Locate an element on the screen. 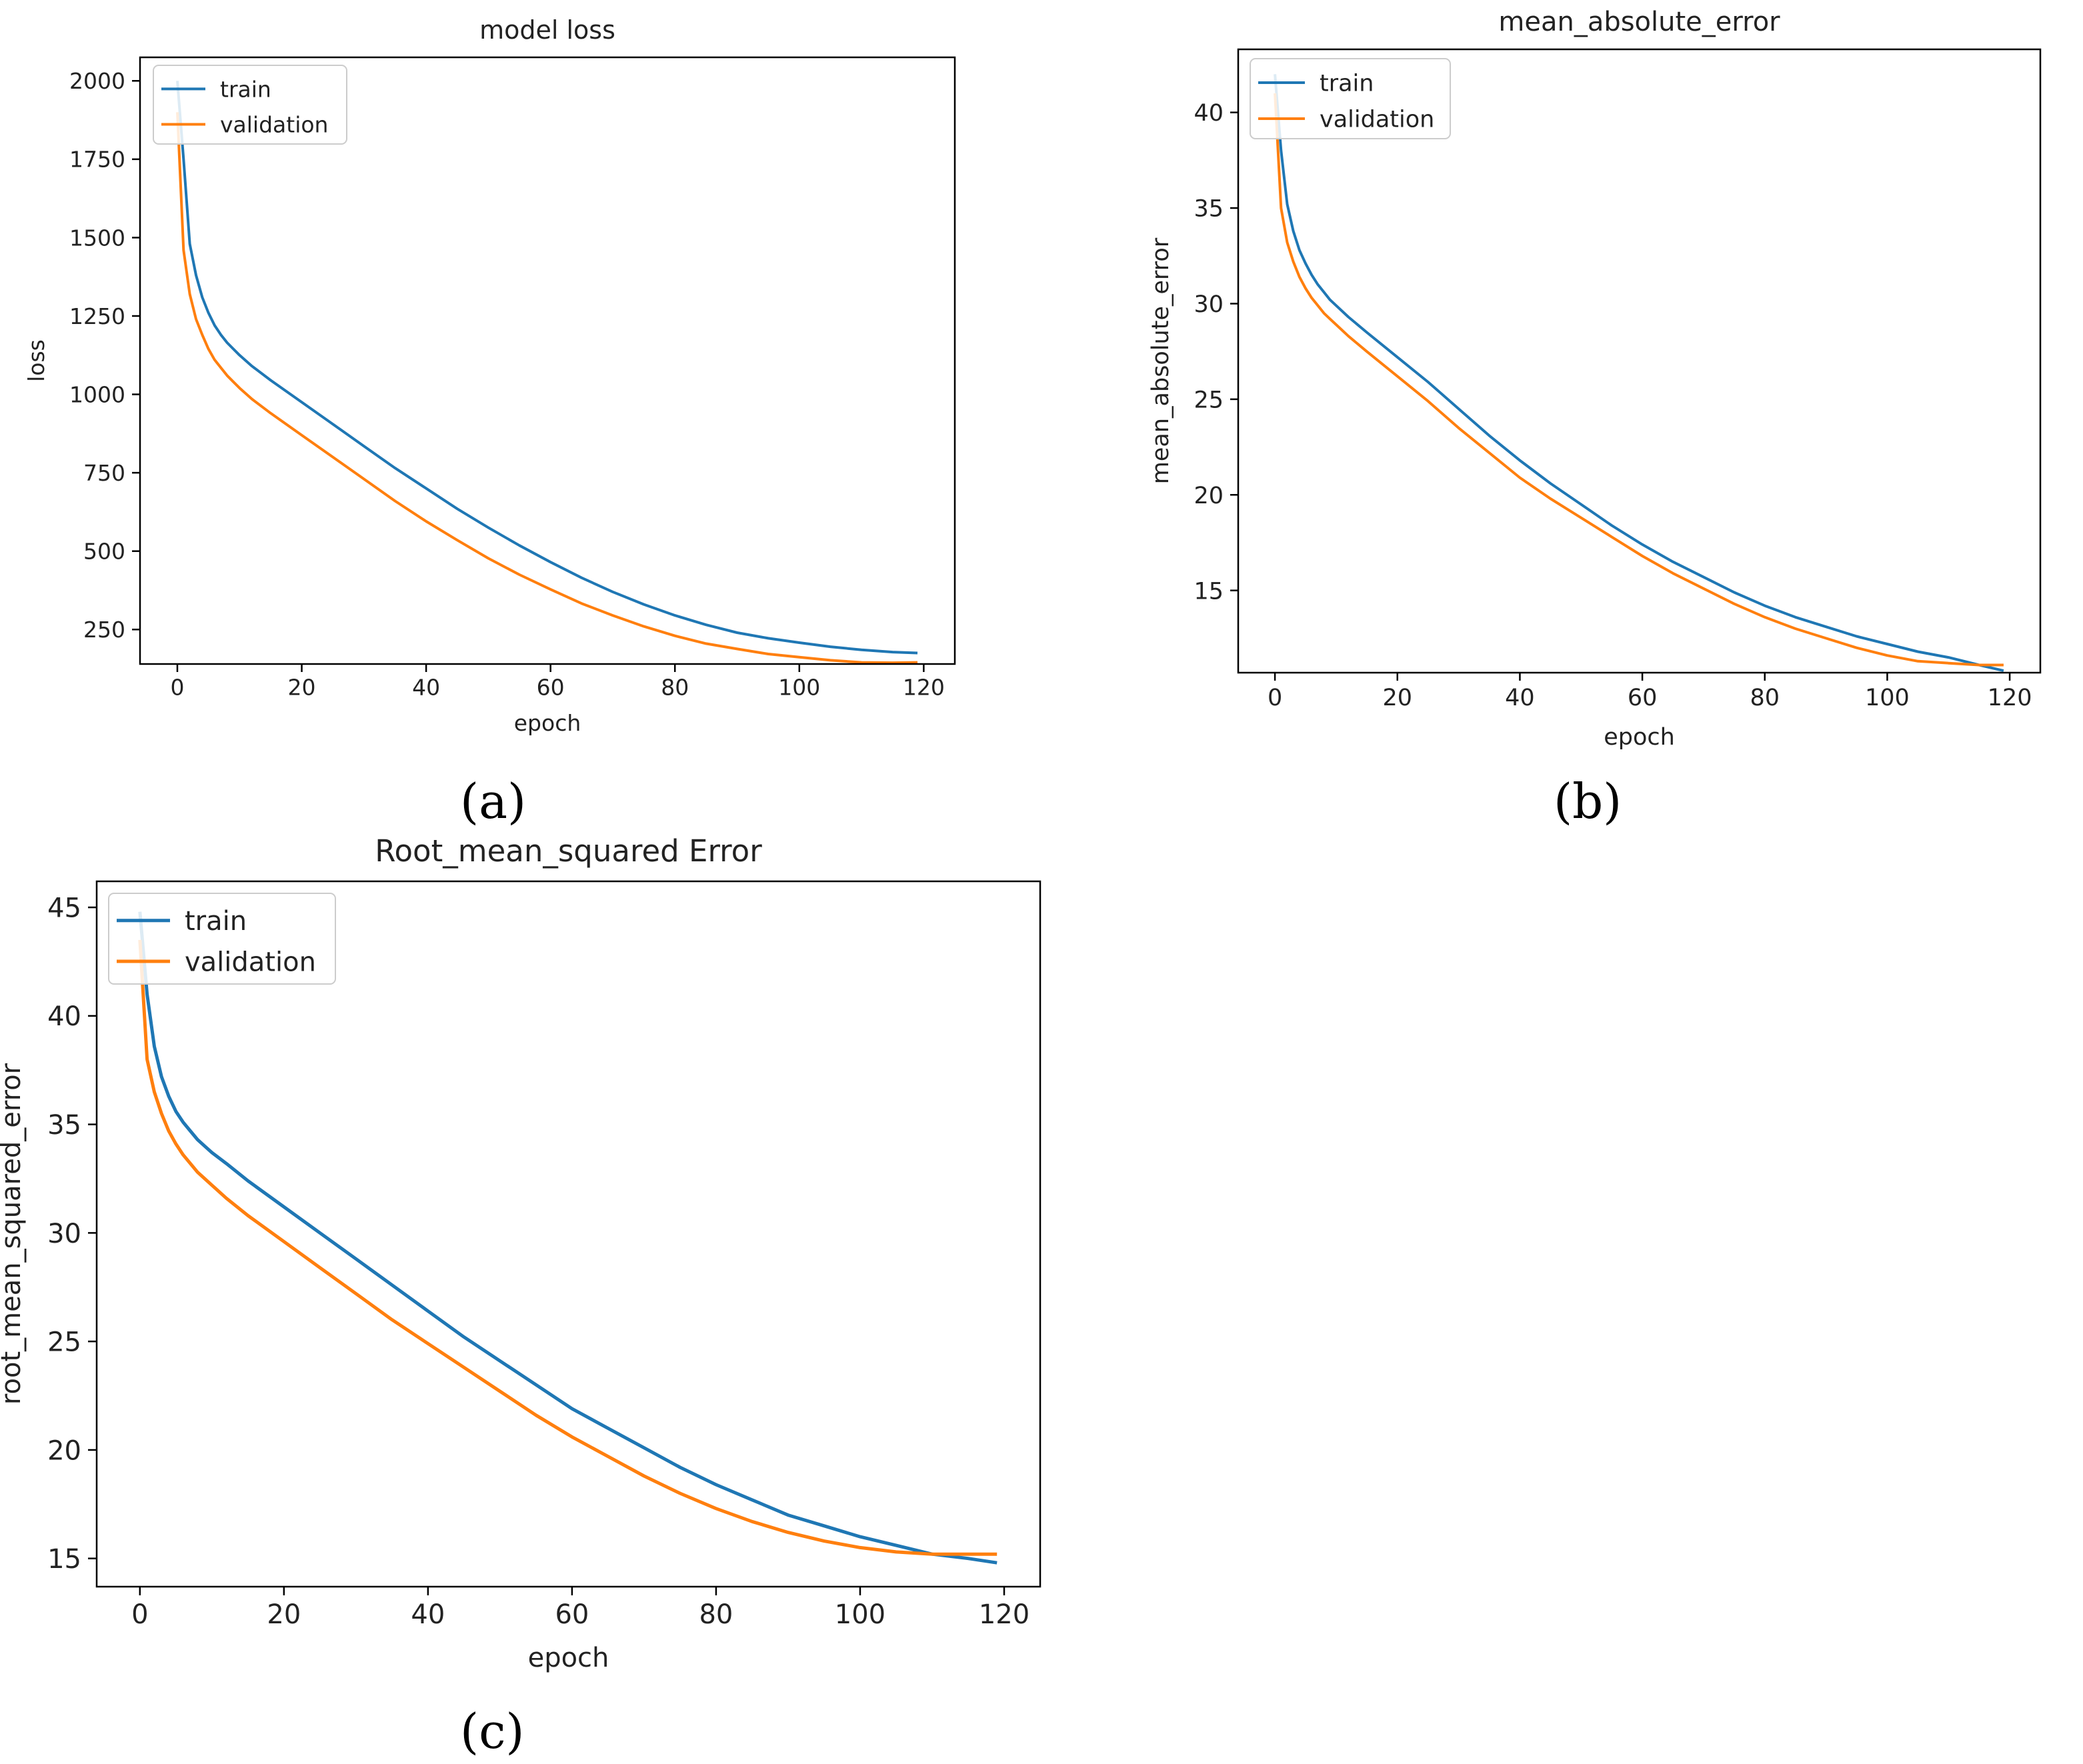 Image resolution: width=2083 pixels, height=1764 pixels. chart-title: model loss is located at coordinates (547, 30).